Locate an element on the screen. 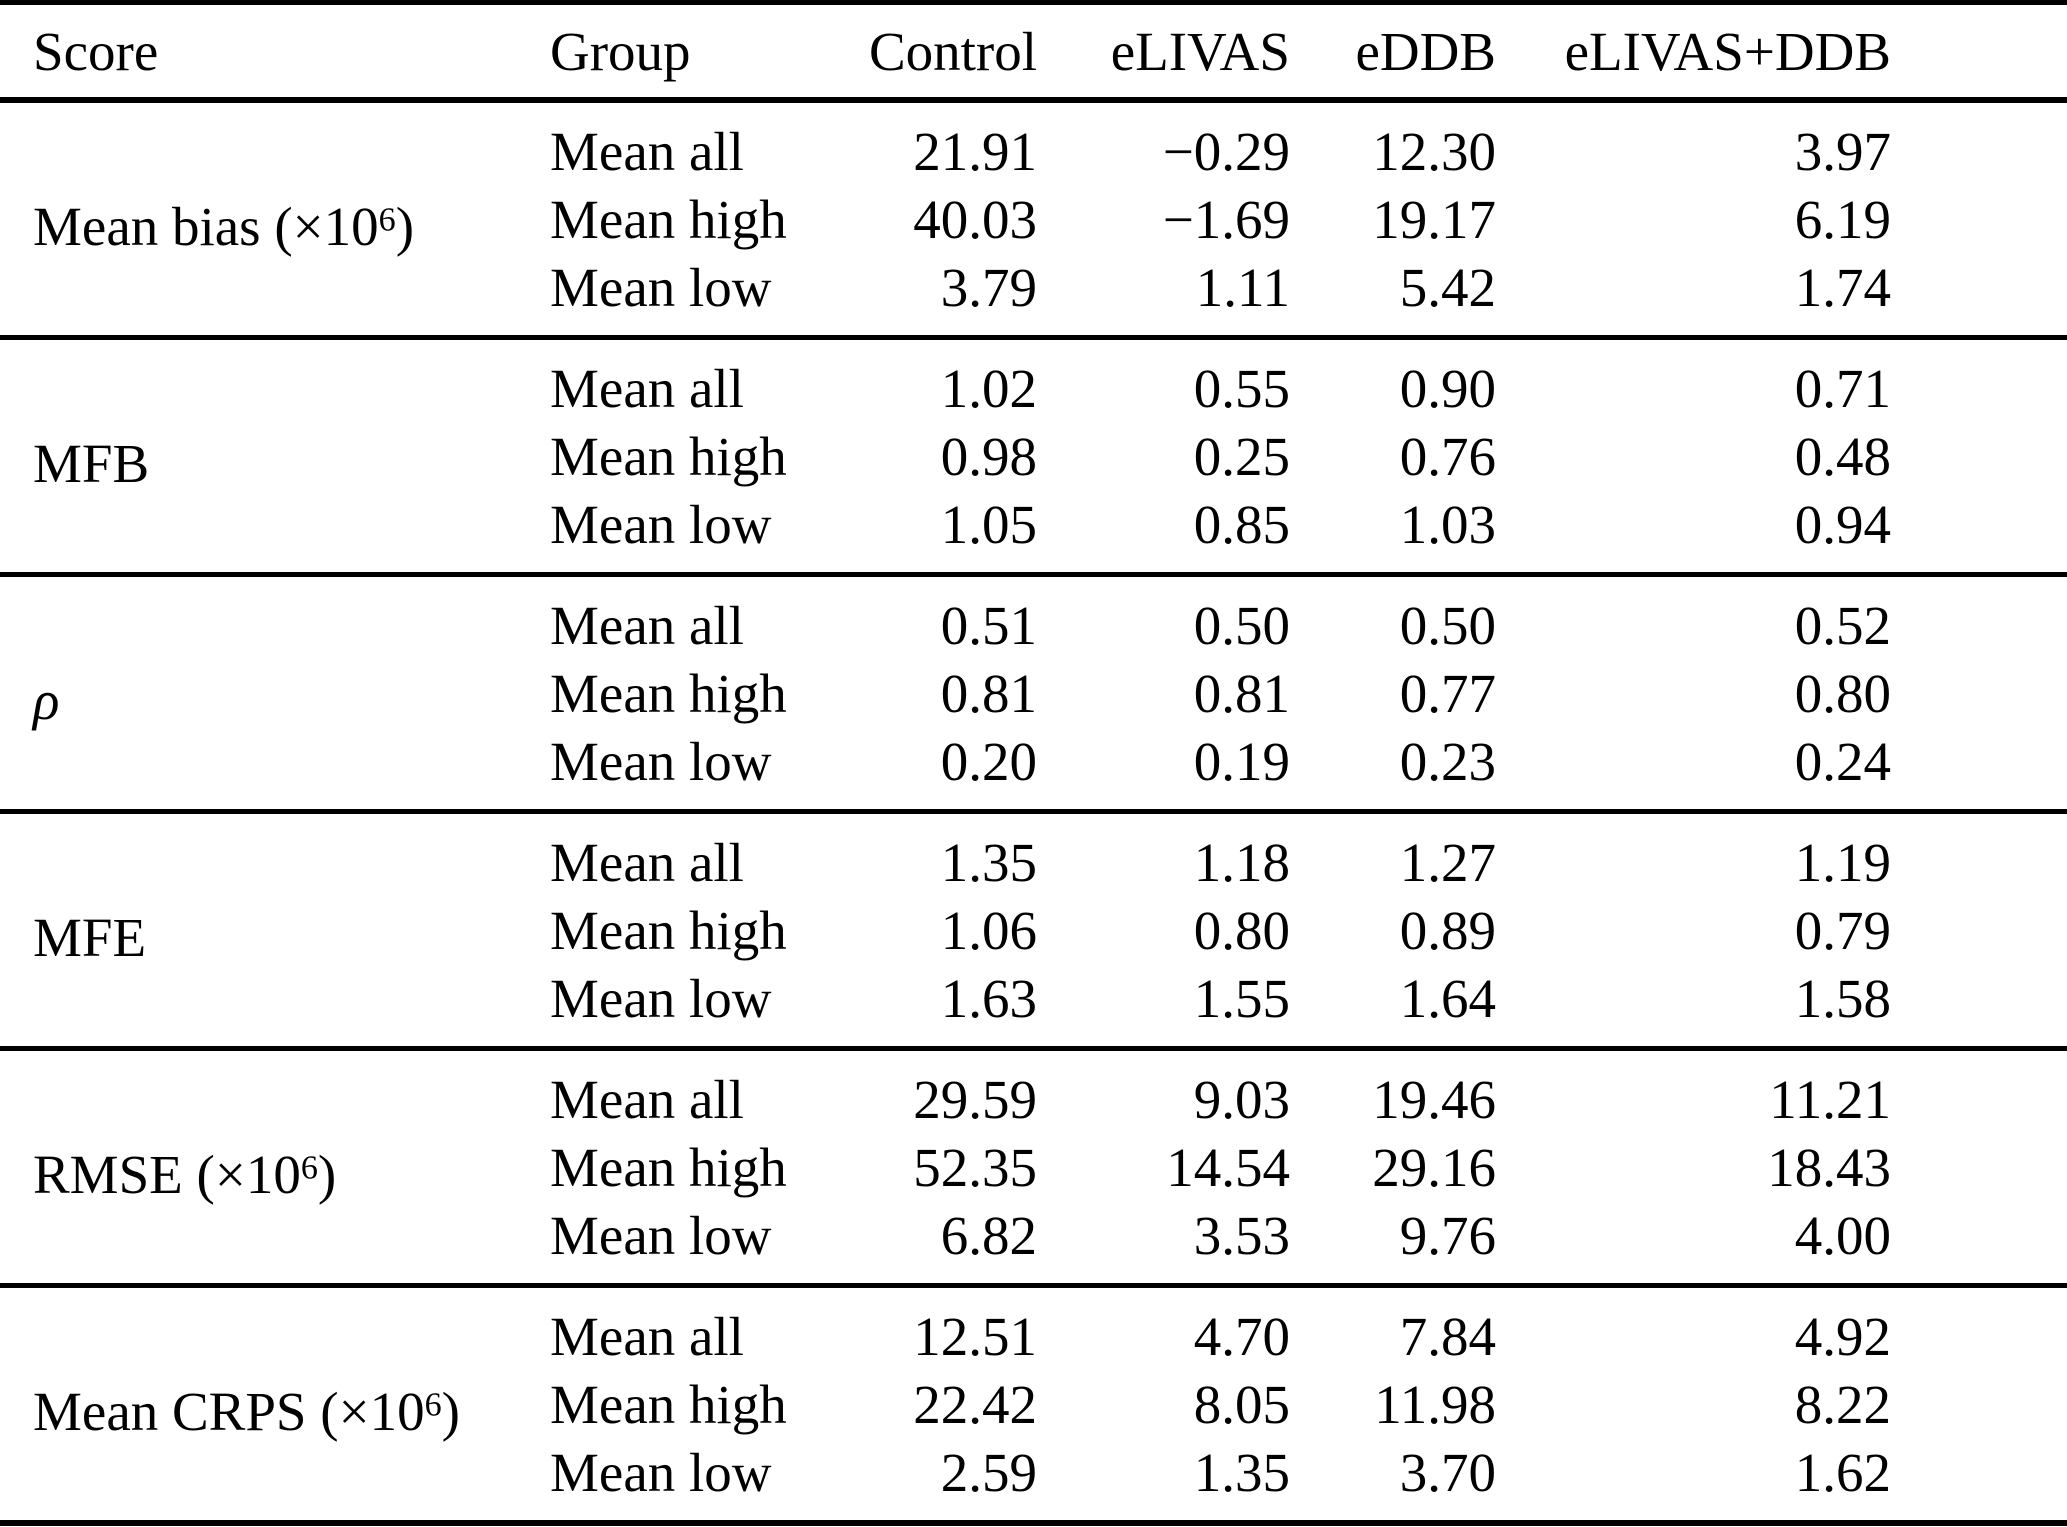 This screenshot has width=2067, height=1527. score-label: Mean CRPS (×106) is located at coordinates (275, 1405).